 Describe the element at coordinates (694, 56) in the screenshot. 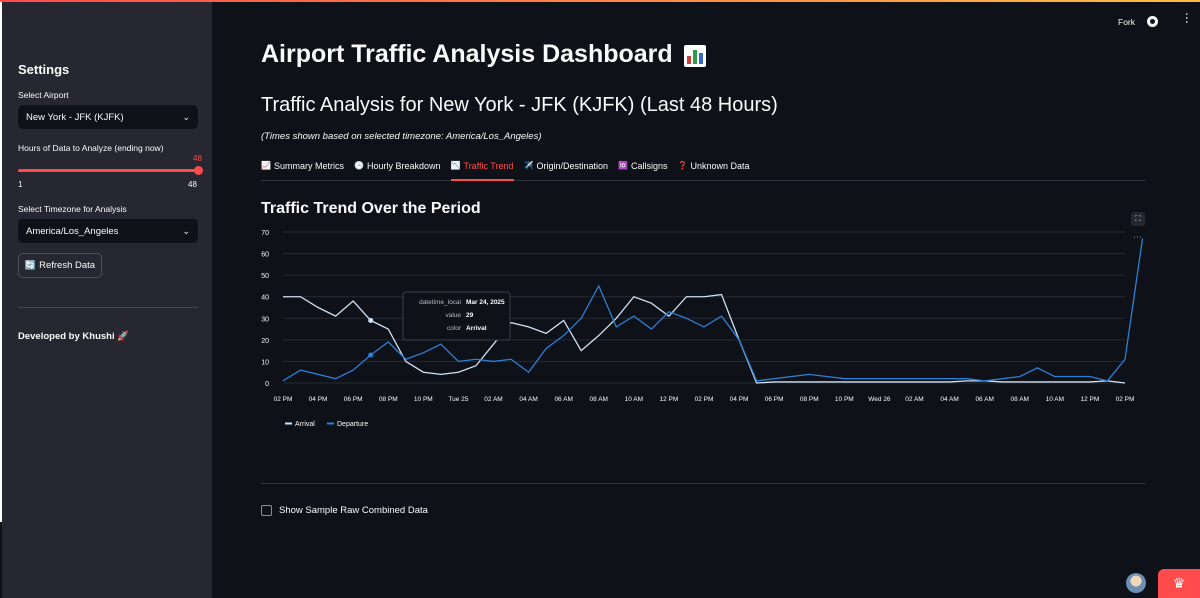

I see `bar-chart-icon` at that location.